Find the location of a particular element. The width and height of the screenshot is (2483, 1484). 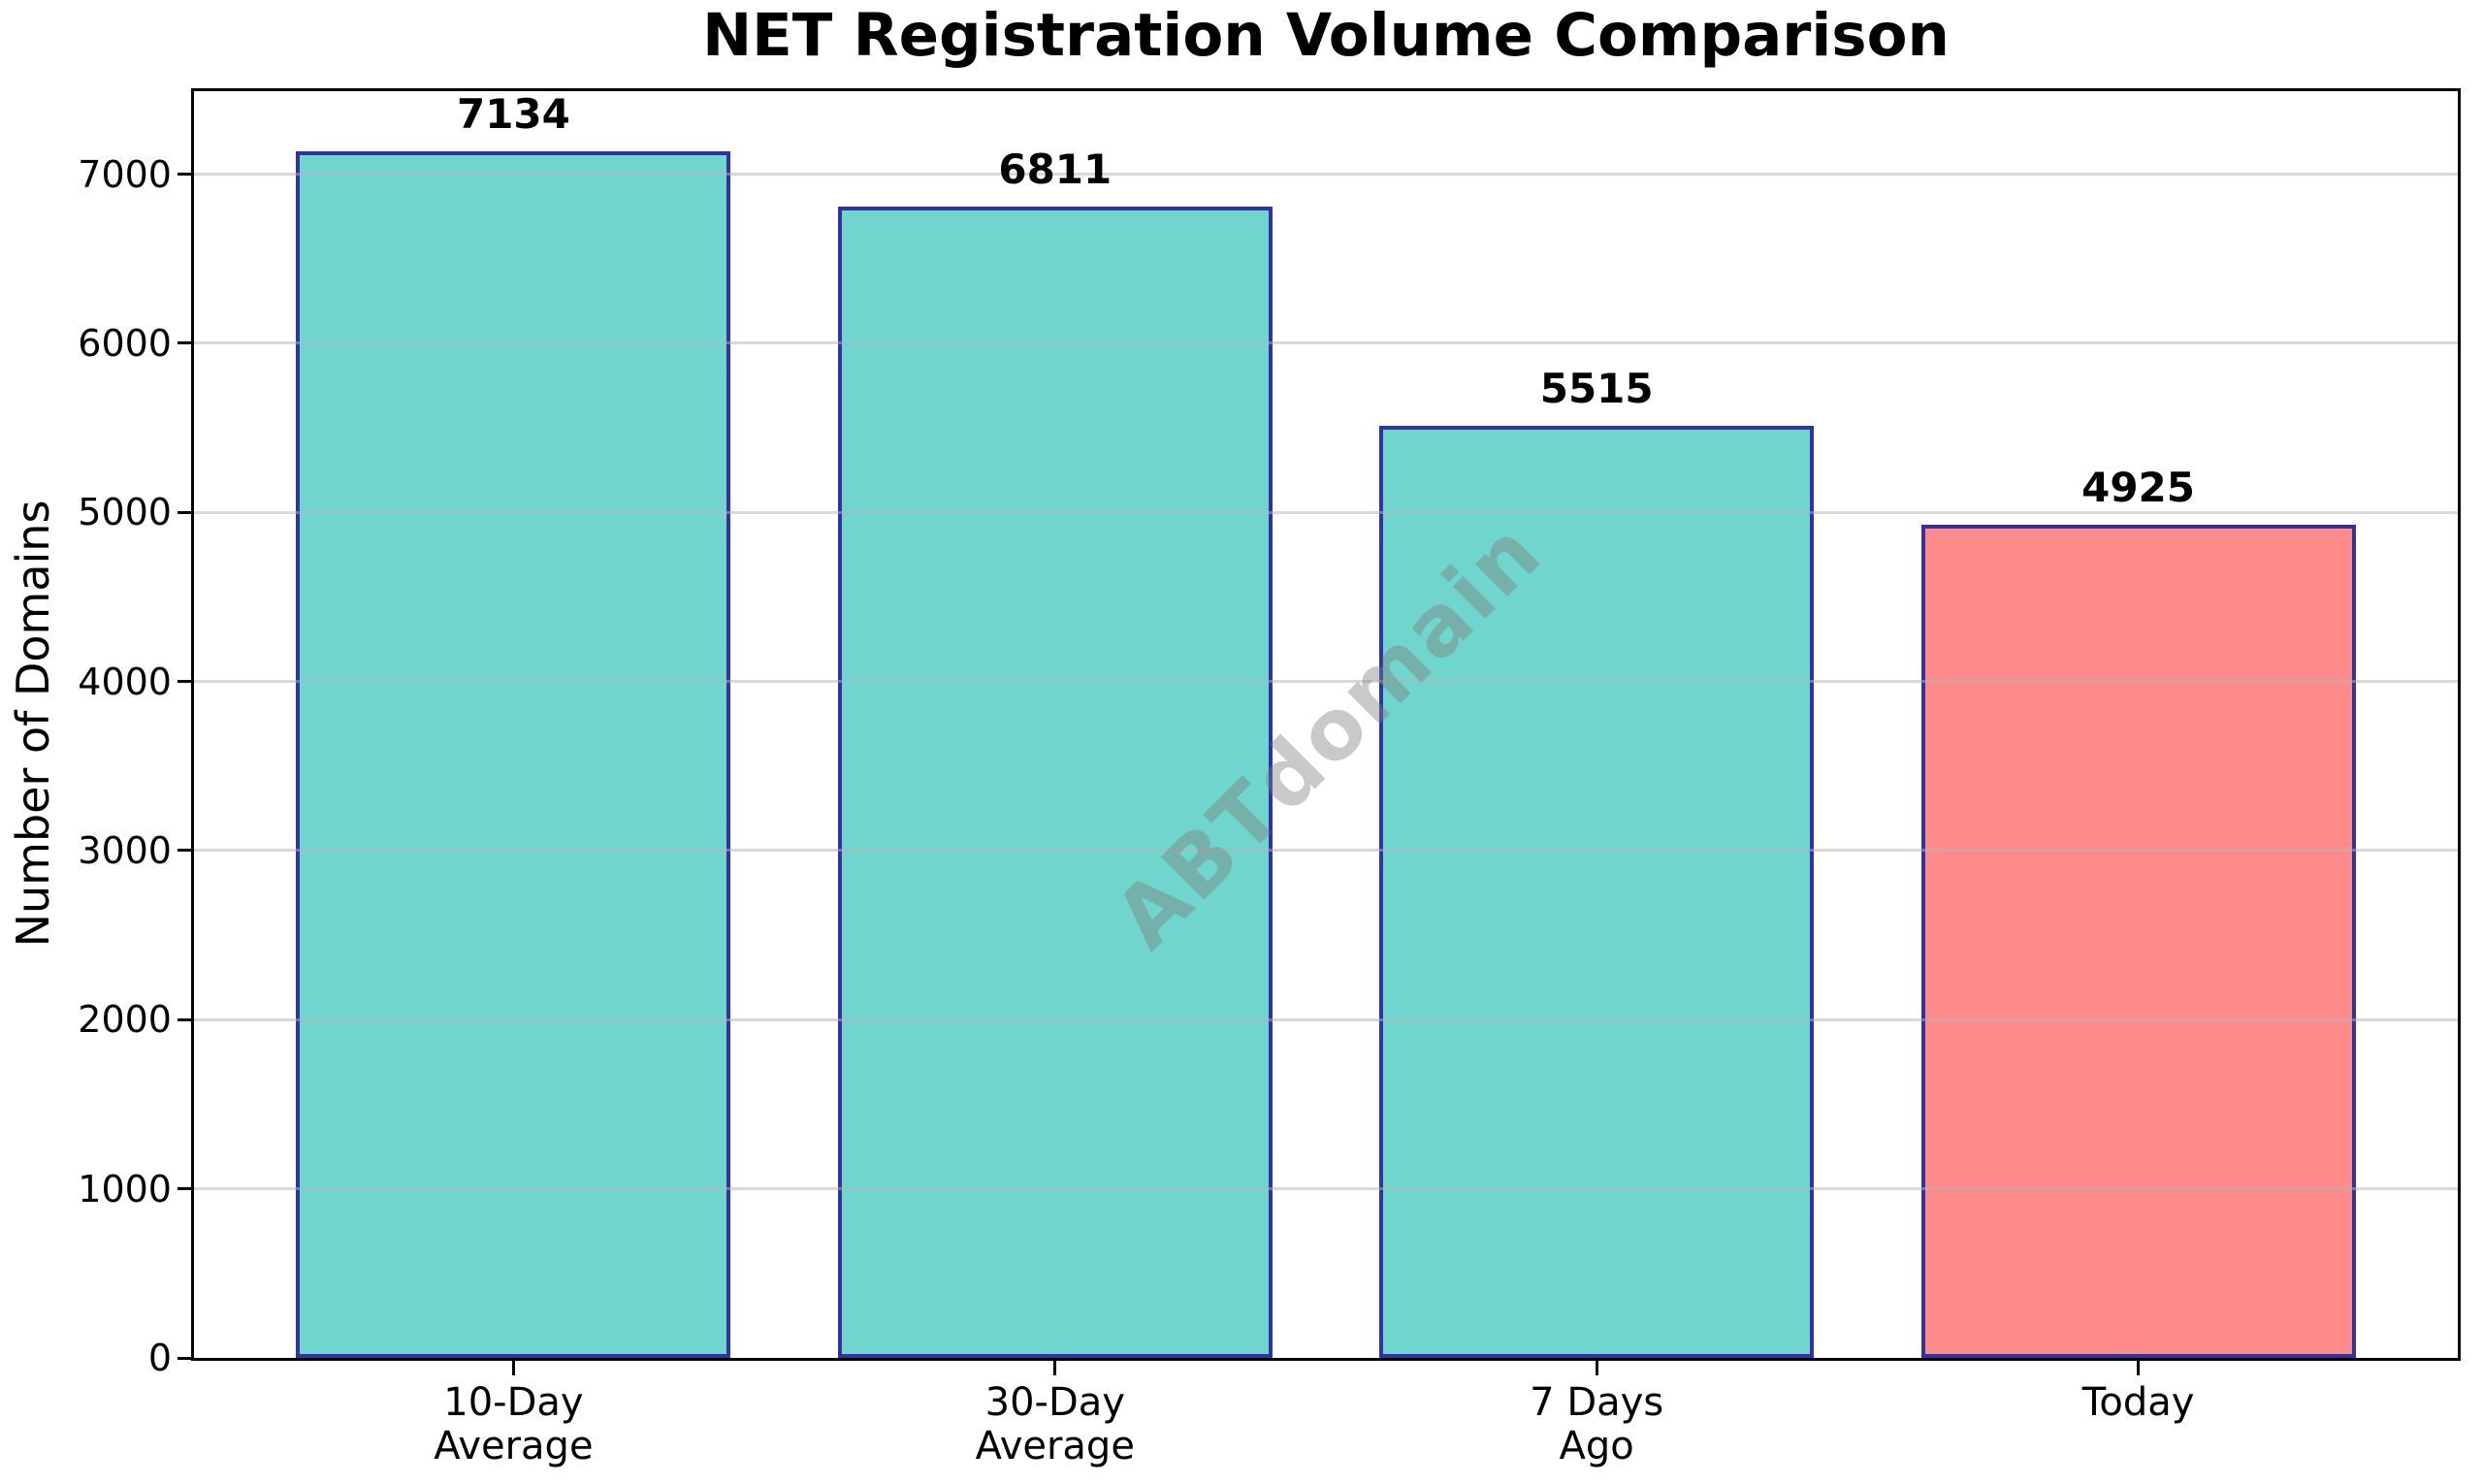

bar-value-label: 6811 is located at coordinates (1056, 169).